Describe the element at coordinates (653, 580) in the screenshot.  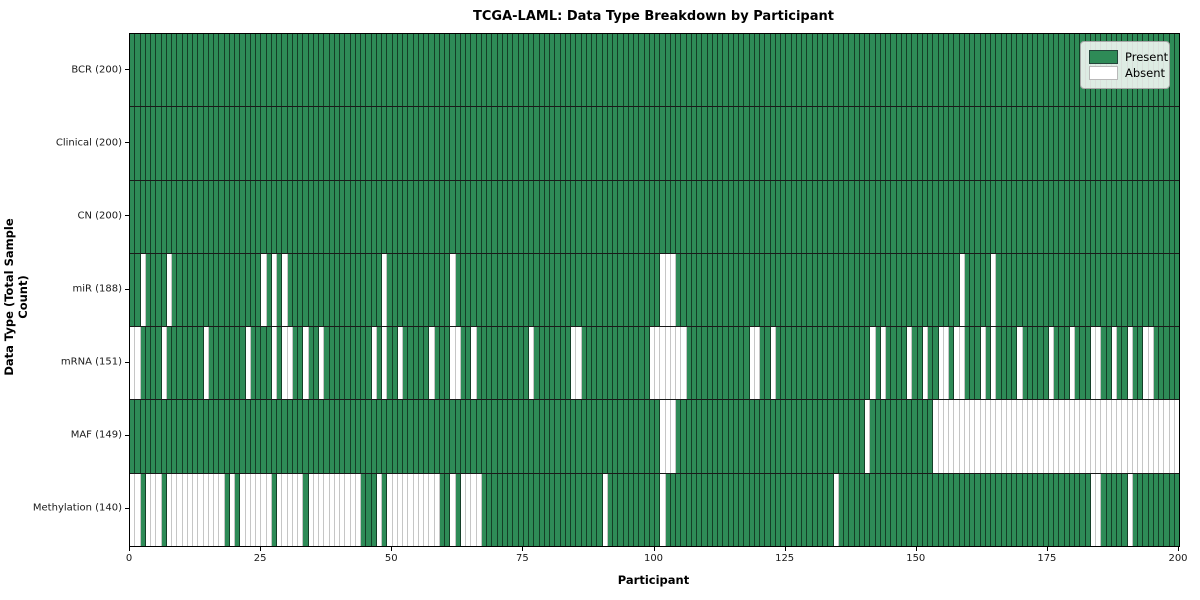
I see `x-axis-title: Participant` at that location.